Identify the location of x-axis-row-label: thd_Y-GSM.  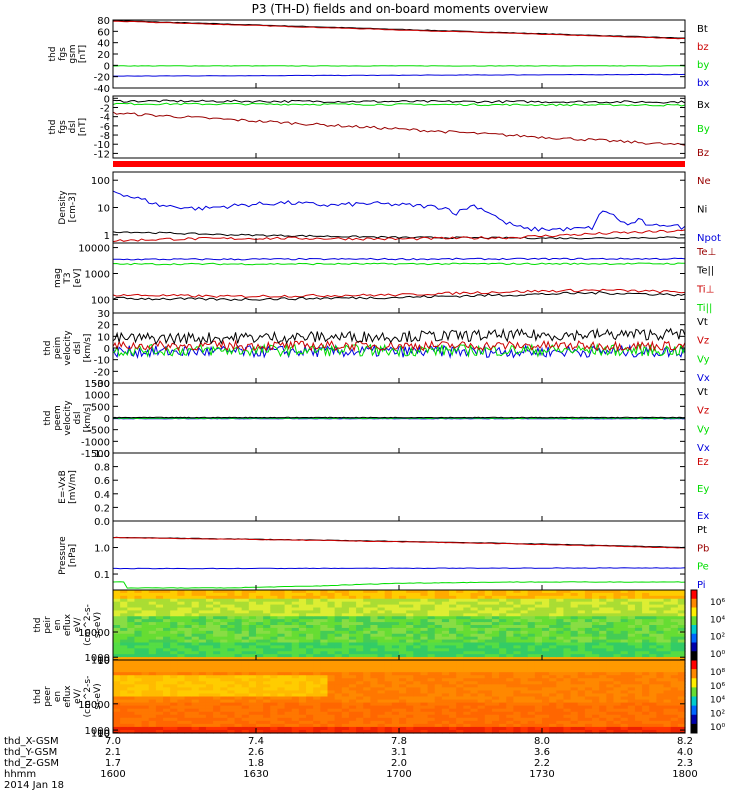
(30, 752).